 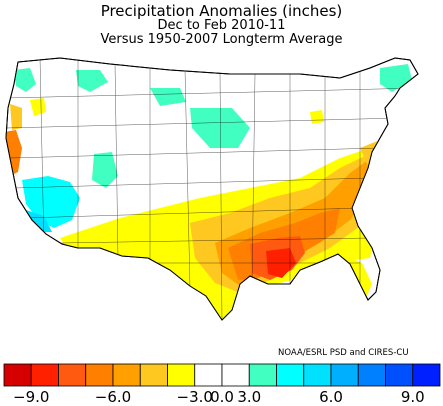 What do you see at coordinates (38, 107) in the screenshot?
I see `dry-region-washington` at bounding box center [38, 107].